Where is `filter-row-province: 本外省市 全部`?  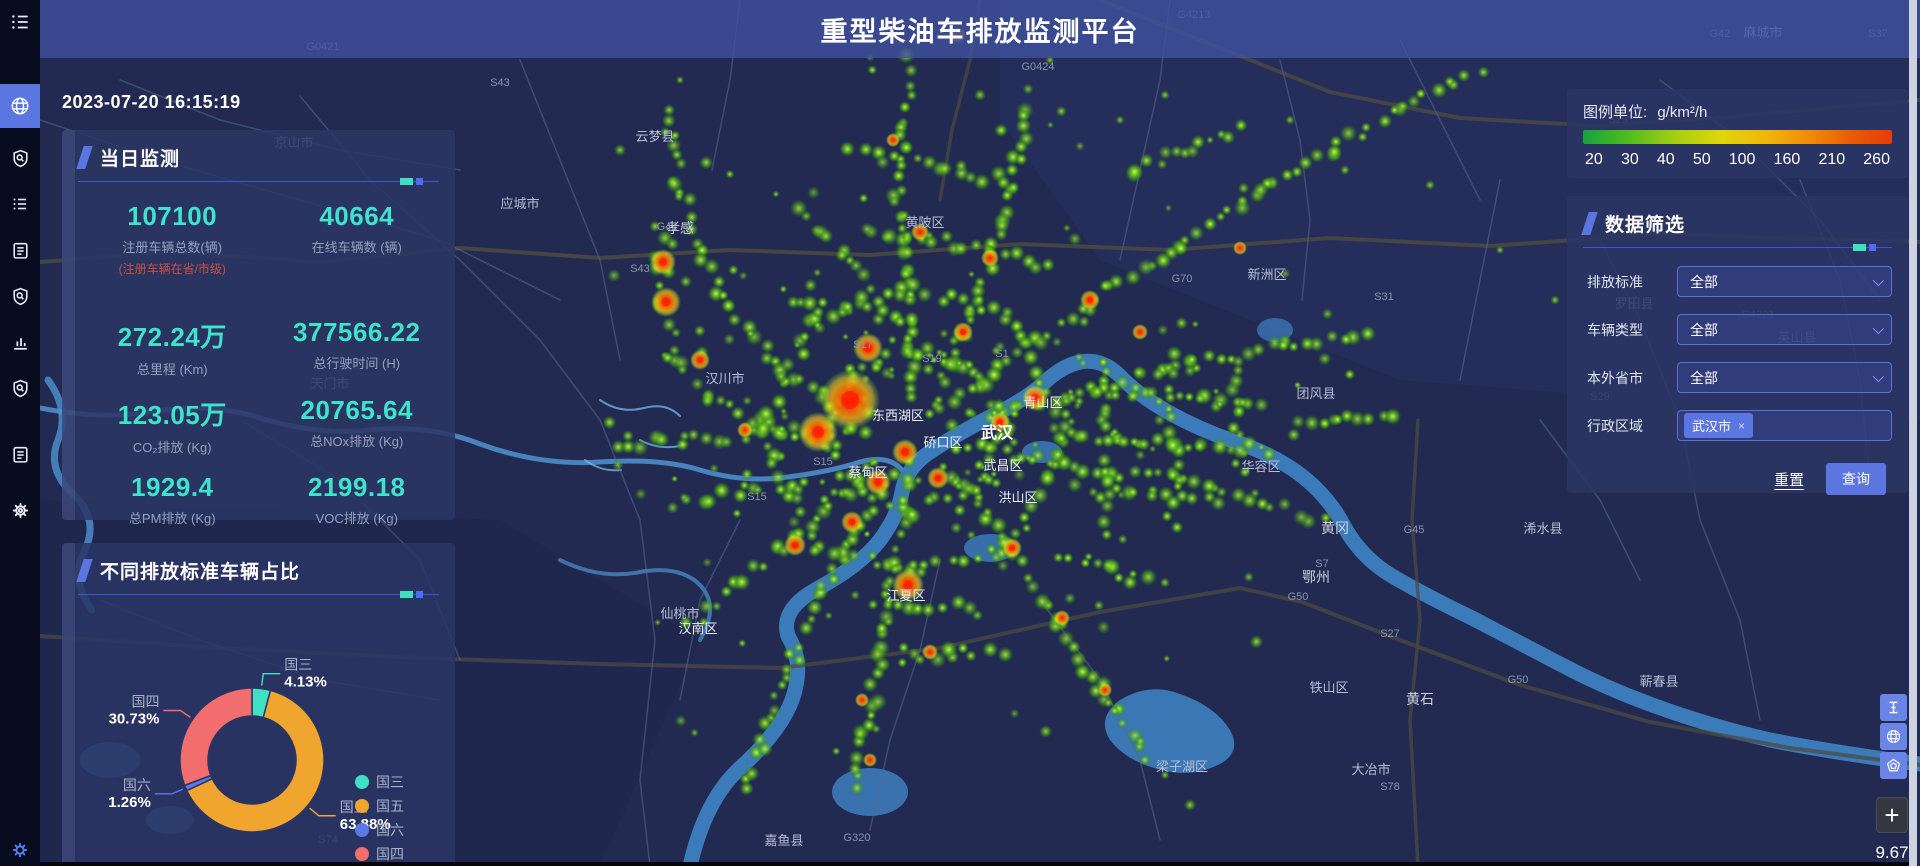
filter-row-province: 本外省市 全部 is located at coordinates (1739, 377).